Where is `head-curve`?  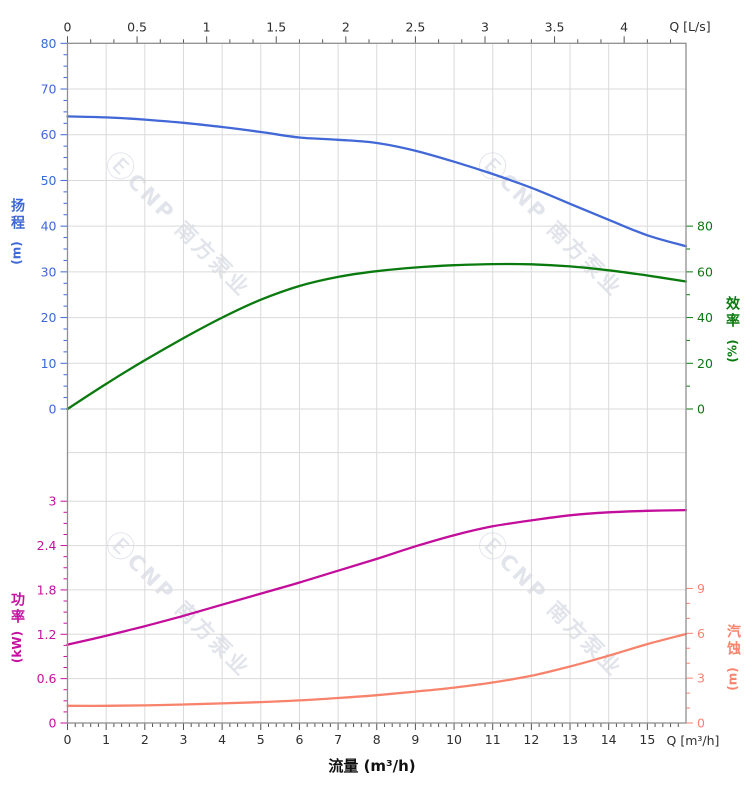 head-curve is located at coordinates (377, 181).